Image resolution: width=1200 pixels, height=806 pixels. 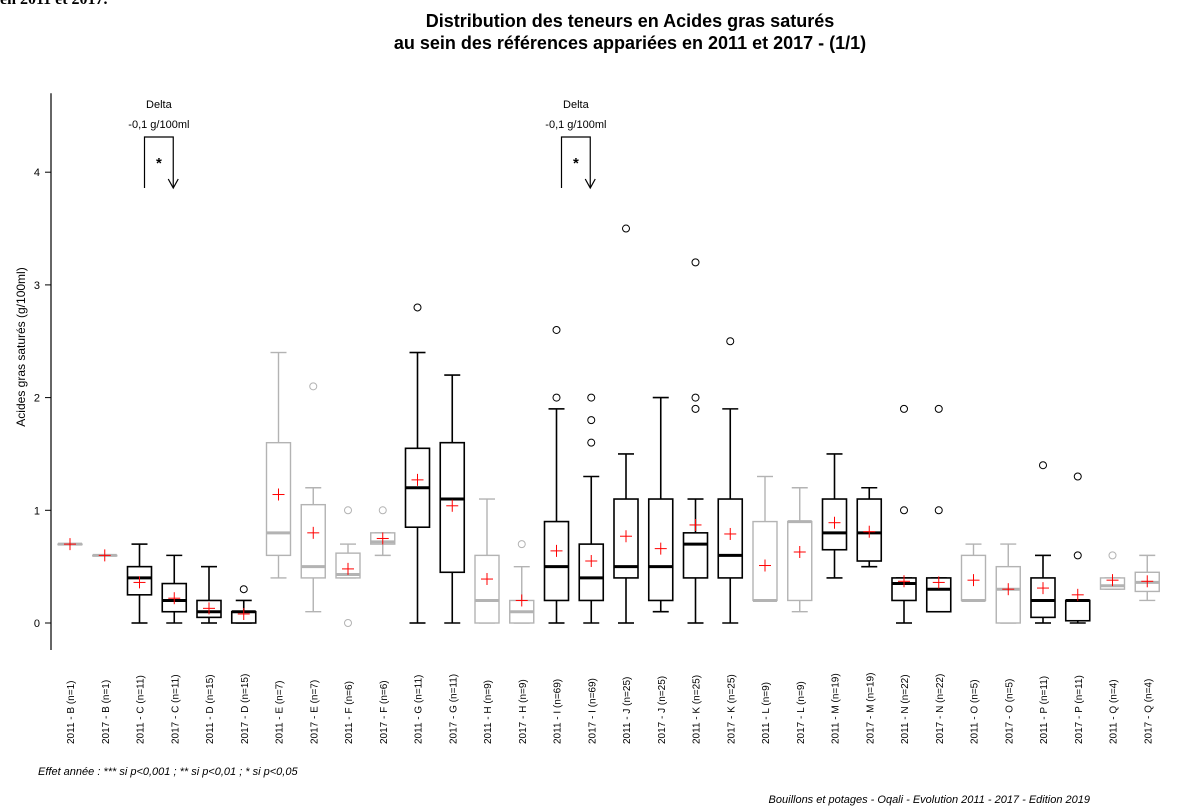 I want to click on x-tick-label: 2011 - O (n=5), so click(x=975, y=711).